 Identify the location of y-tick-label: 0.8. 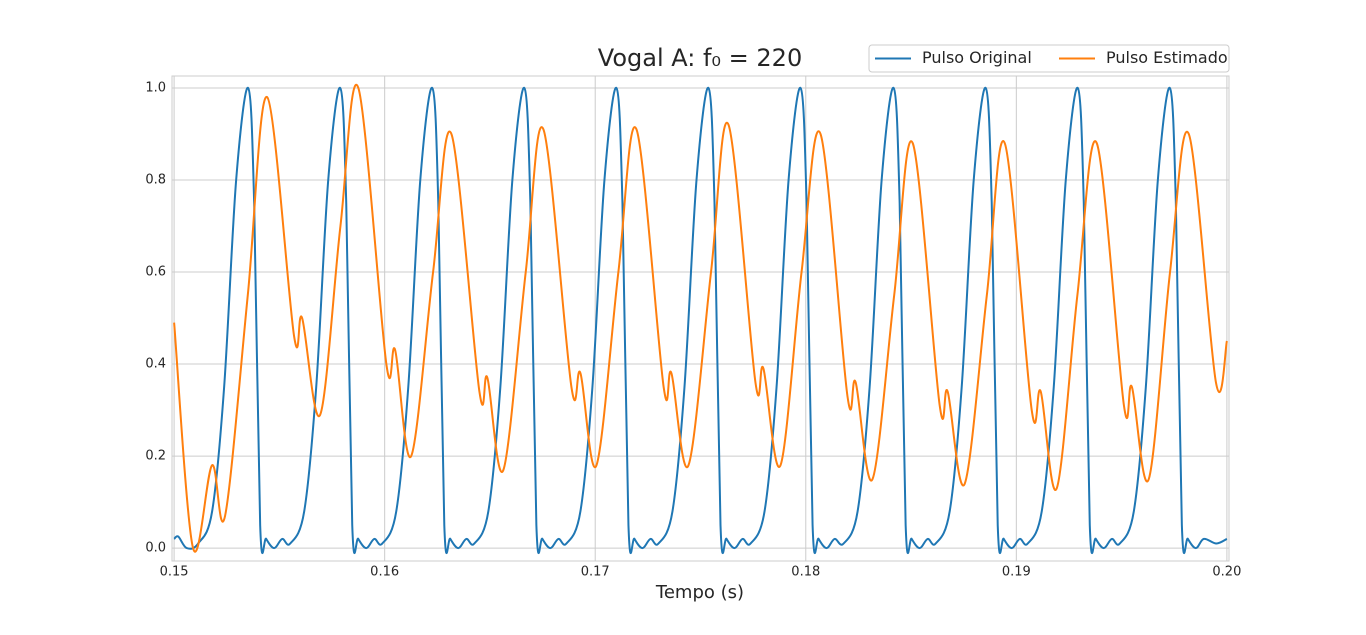
(155, 179).